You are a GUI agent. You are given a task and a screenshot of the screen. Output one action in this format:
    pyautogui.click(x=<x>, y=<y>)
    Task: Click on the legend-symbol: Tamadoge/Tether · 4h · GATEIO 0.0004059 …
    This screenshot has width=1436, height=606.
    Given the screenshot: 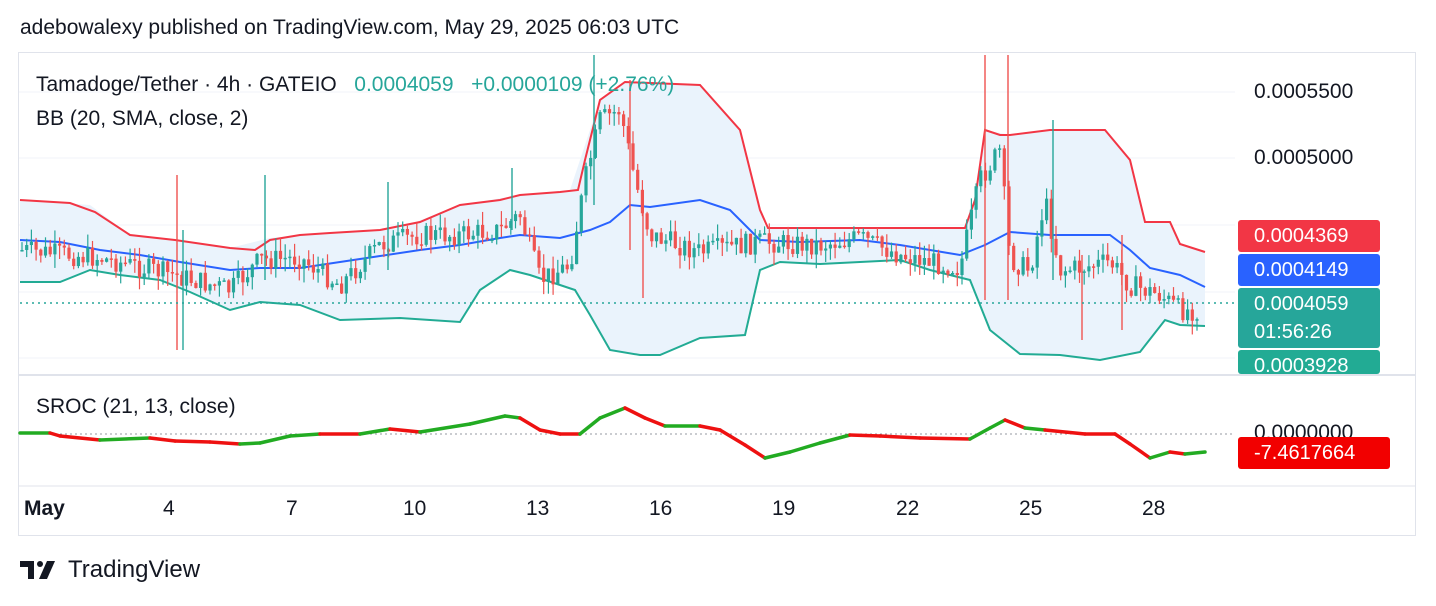 What is the action you would take?
    pyautogui.click(x=355, y=85)
    